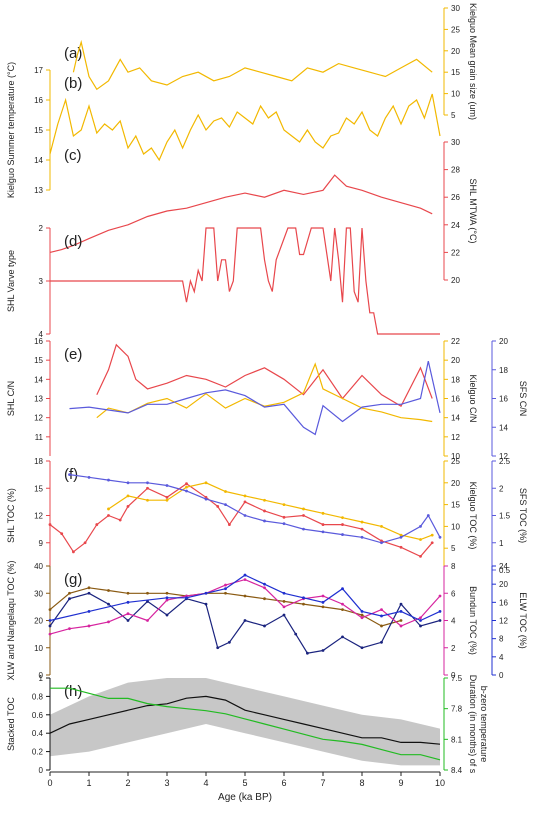 The image size is (550, 834). What do you see at coordinates (38, 733) in the screenshot?
I see `panel-h-y-tick-label-0-2: 0.4` at bounding box center [38, 733].